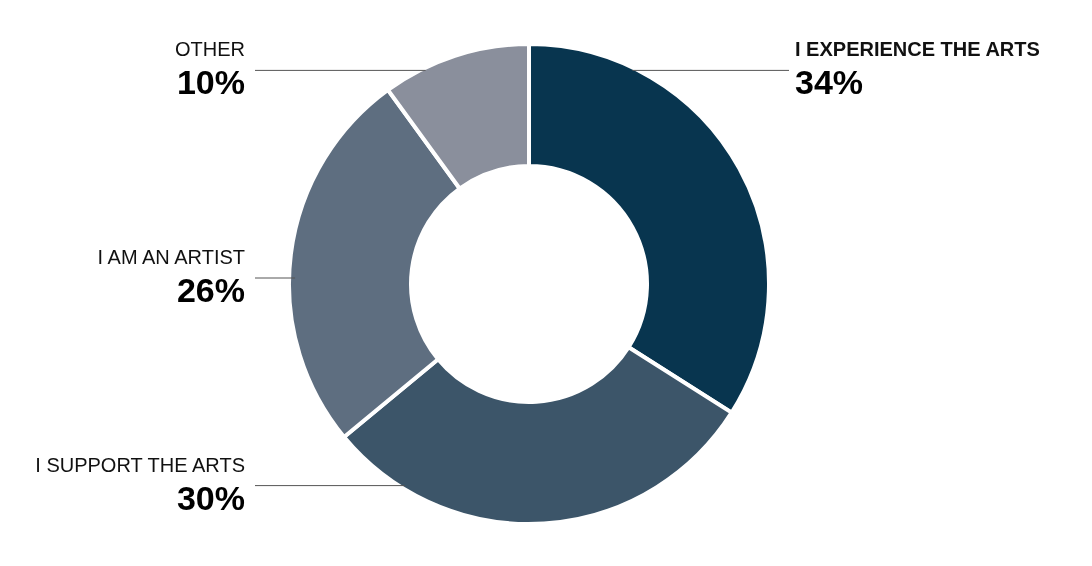  I want to click on data-label: 30%, so click(210, 497).